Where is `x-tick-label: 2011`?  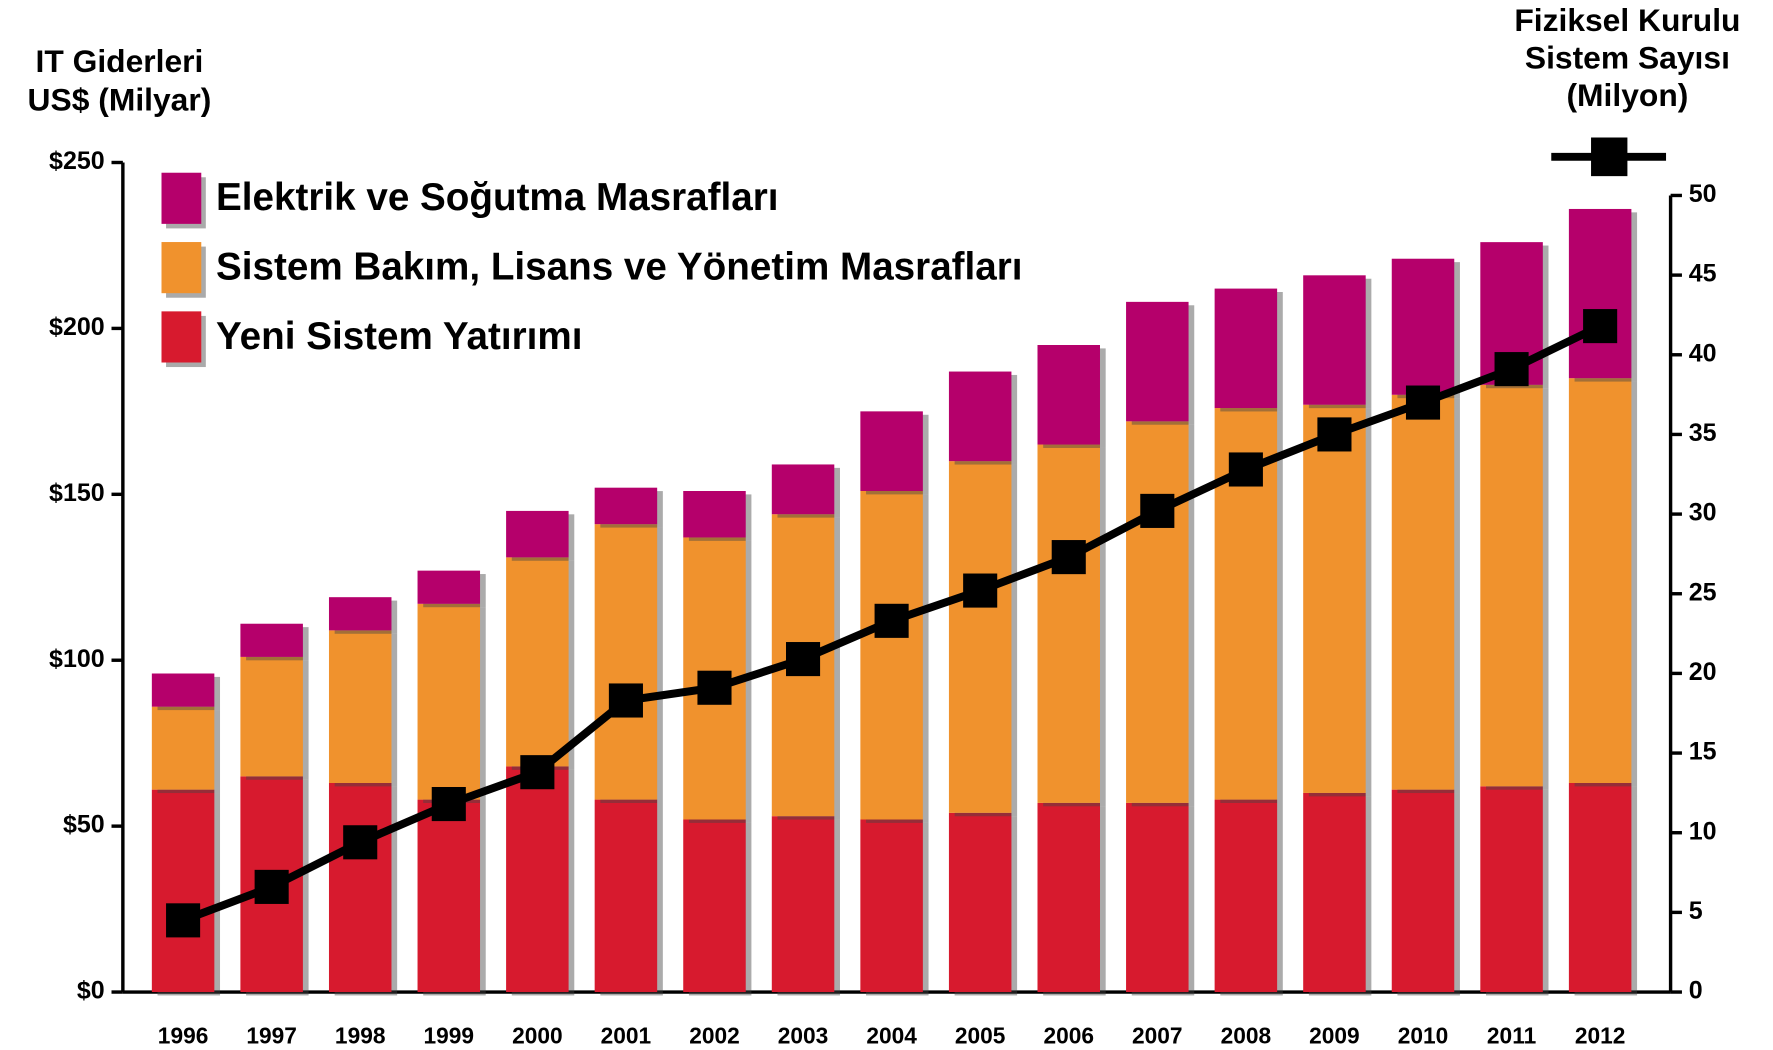
x-tick-label: 2011 is located at coordinates (1511, 1036).